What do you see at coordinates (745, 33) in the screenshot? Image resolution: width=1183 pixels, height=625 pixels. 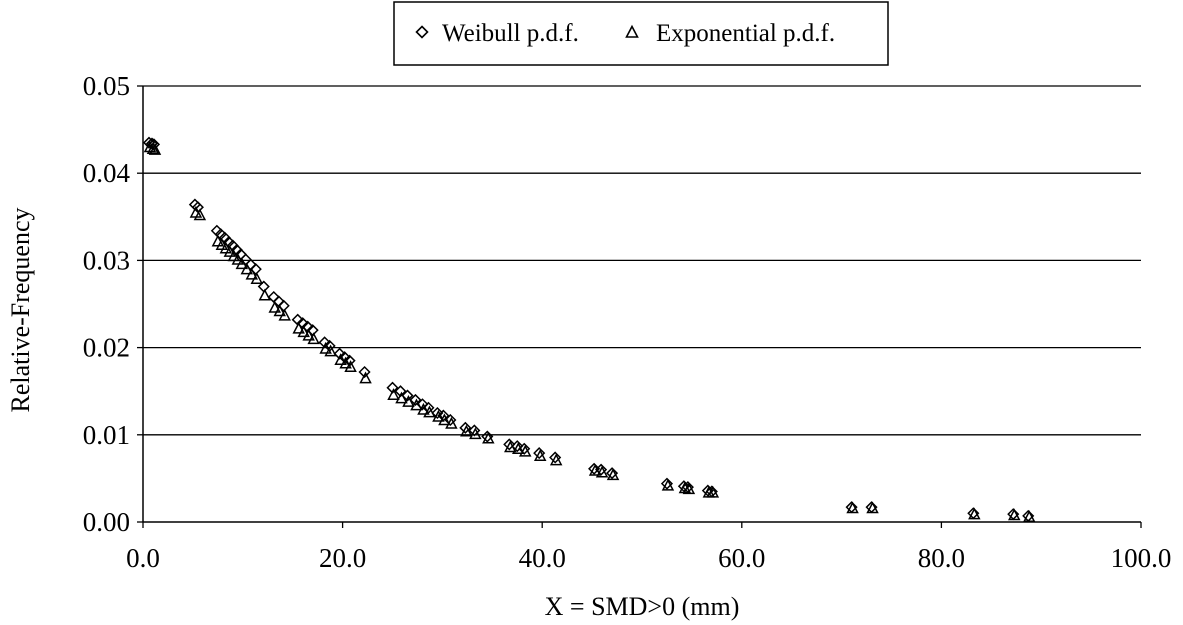 I see `legend-label-exponential: Exponential p.d.f.` at bounding box center [745, 33].